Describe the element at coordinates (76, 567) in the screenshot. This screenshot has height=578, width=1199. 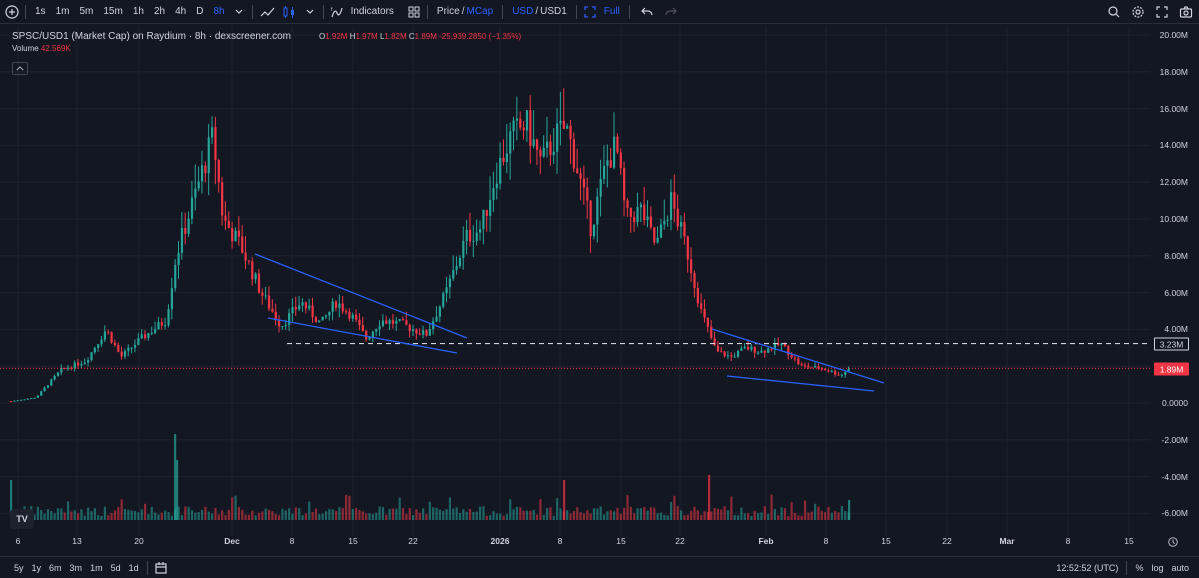
I see `range-3m: 3m` at that location.